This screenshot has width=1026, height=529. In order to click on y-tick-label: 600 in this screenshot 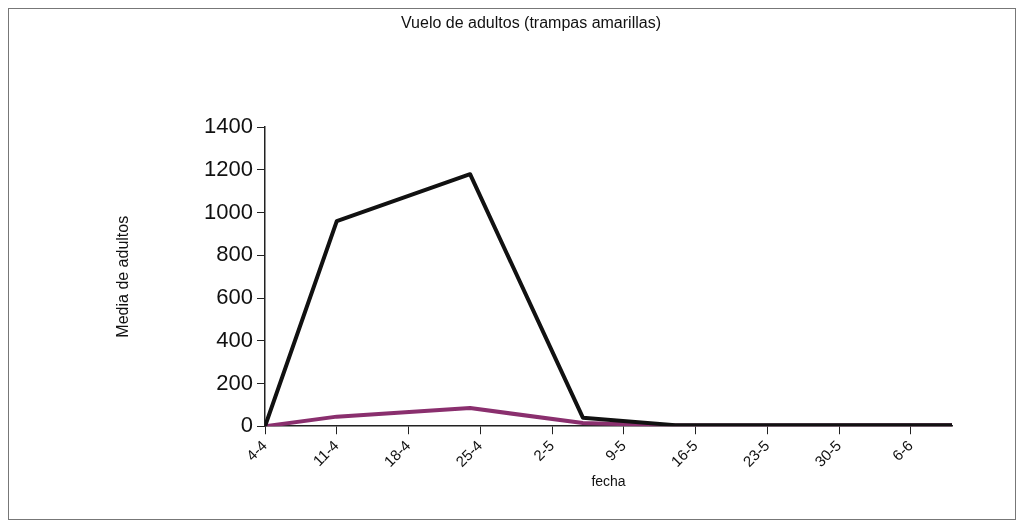, I will do `click(234, 297)`.